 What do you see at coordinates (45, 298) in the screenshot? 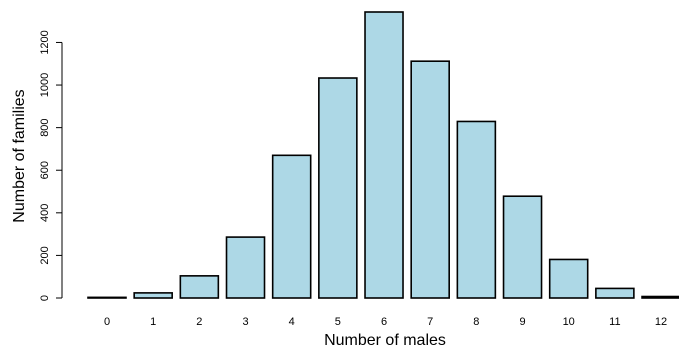
I see `y-axis-tick-label: 0` at bounding box center [45, 298].